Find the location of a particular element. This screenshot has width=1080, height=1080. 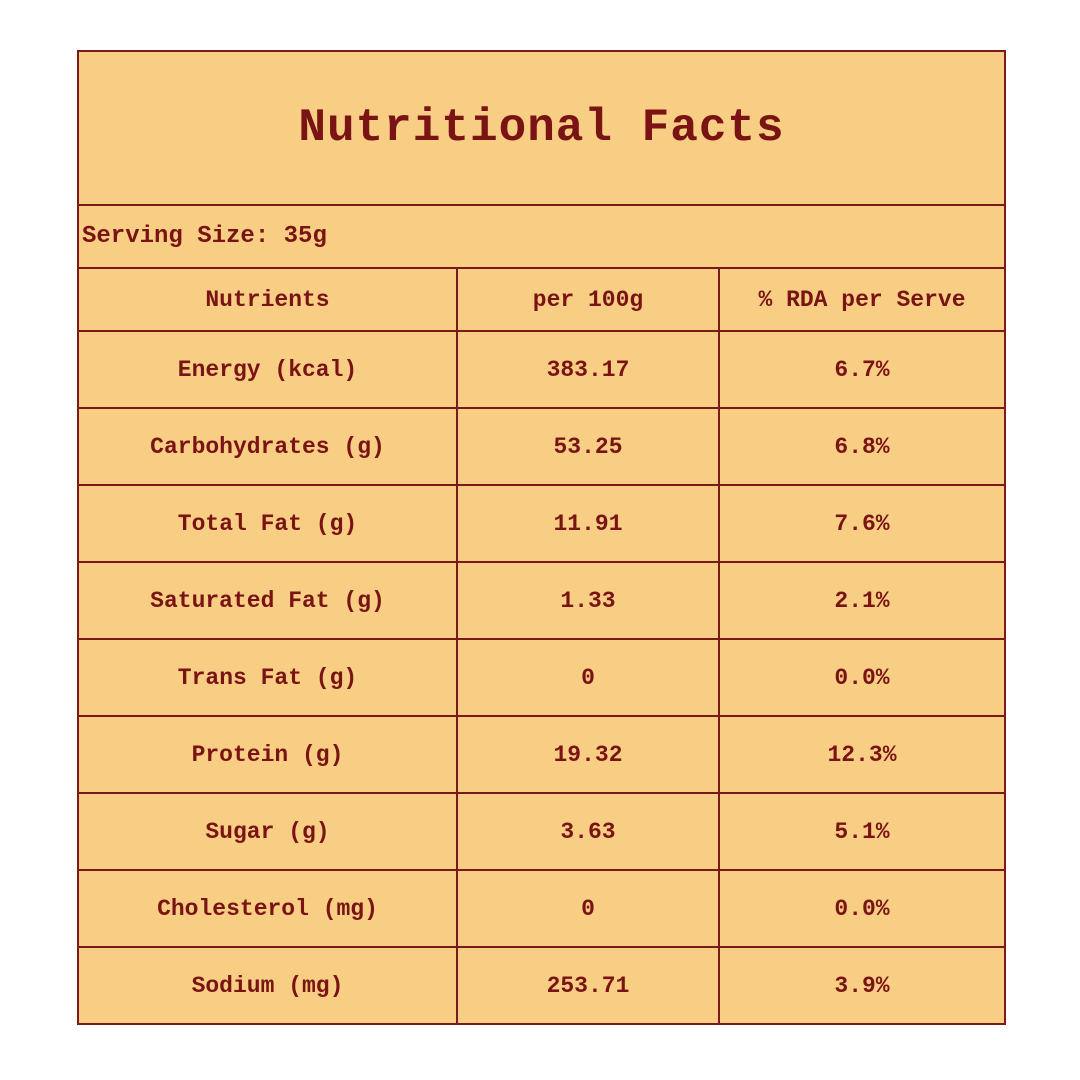

per-100g-value: 1.33 is located at coordinates (588, 600).